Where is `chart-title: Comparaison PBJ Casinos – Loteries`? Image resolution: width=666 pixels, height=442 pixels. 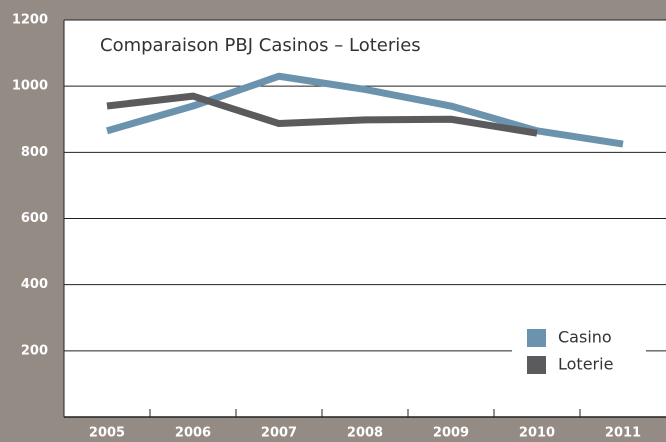 chart-title: Comparaison PBJ Casinos – Loteries is located at coordinates (260, 45).